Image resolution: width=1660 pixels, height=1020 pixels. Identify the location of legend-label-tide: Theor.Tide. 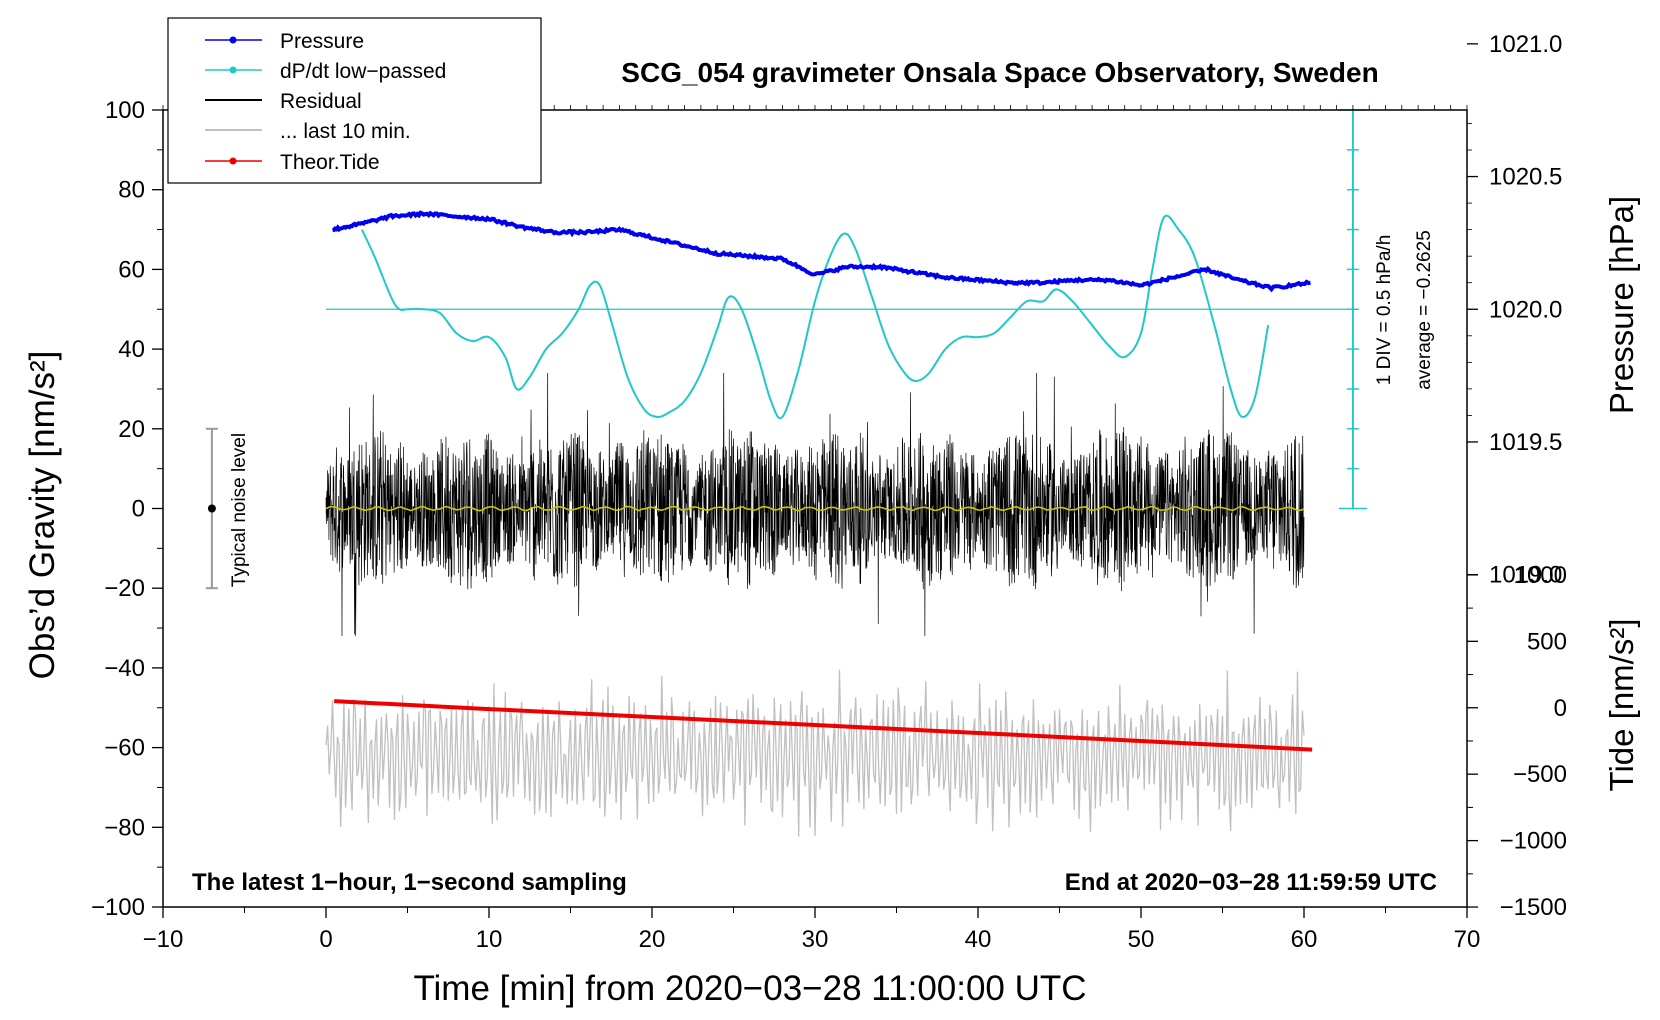
(330, 162).